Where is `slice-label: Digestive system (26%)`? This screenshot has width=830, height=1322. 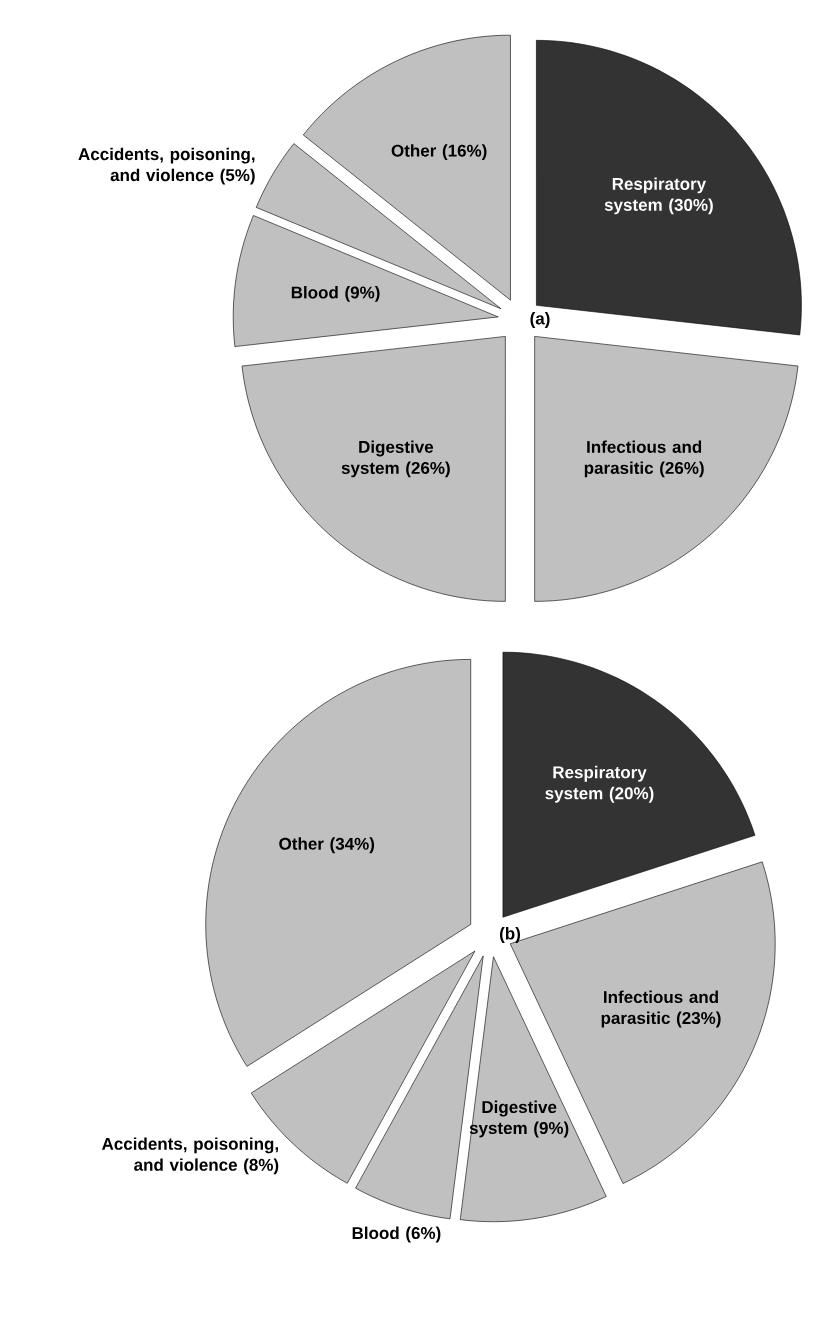
slice-label: Digestive system (26%) is located at coordinates (395, 459).